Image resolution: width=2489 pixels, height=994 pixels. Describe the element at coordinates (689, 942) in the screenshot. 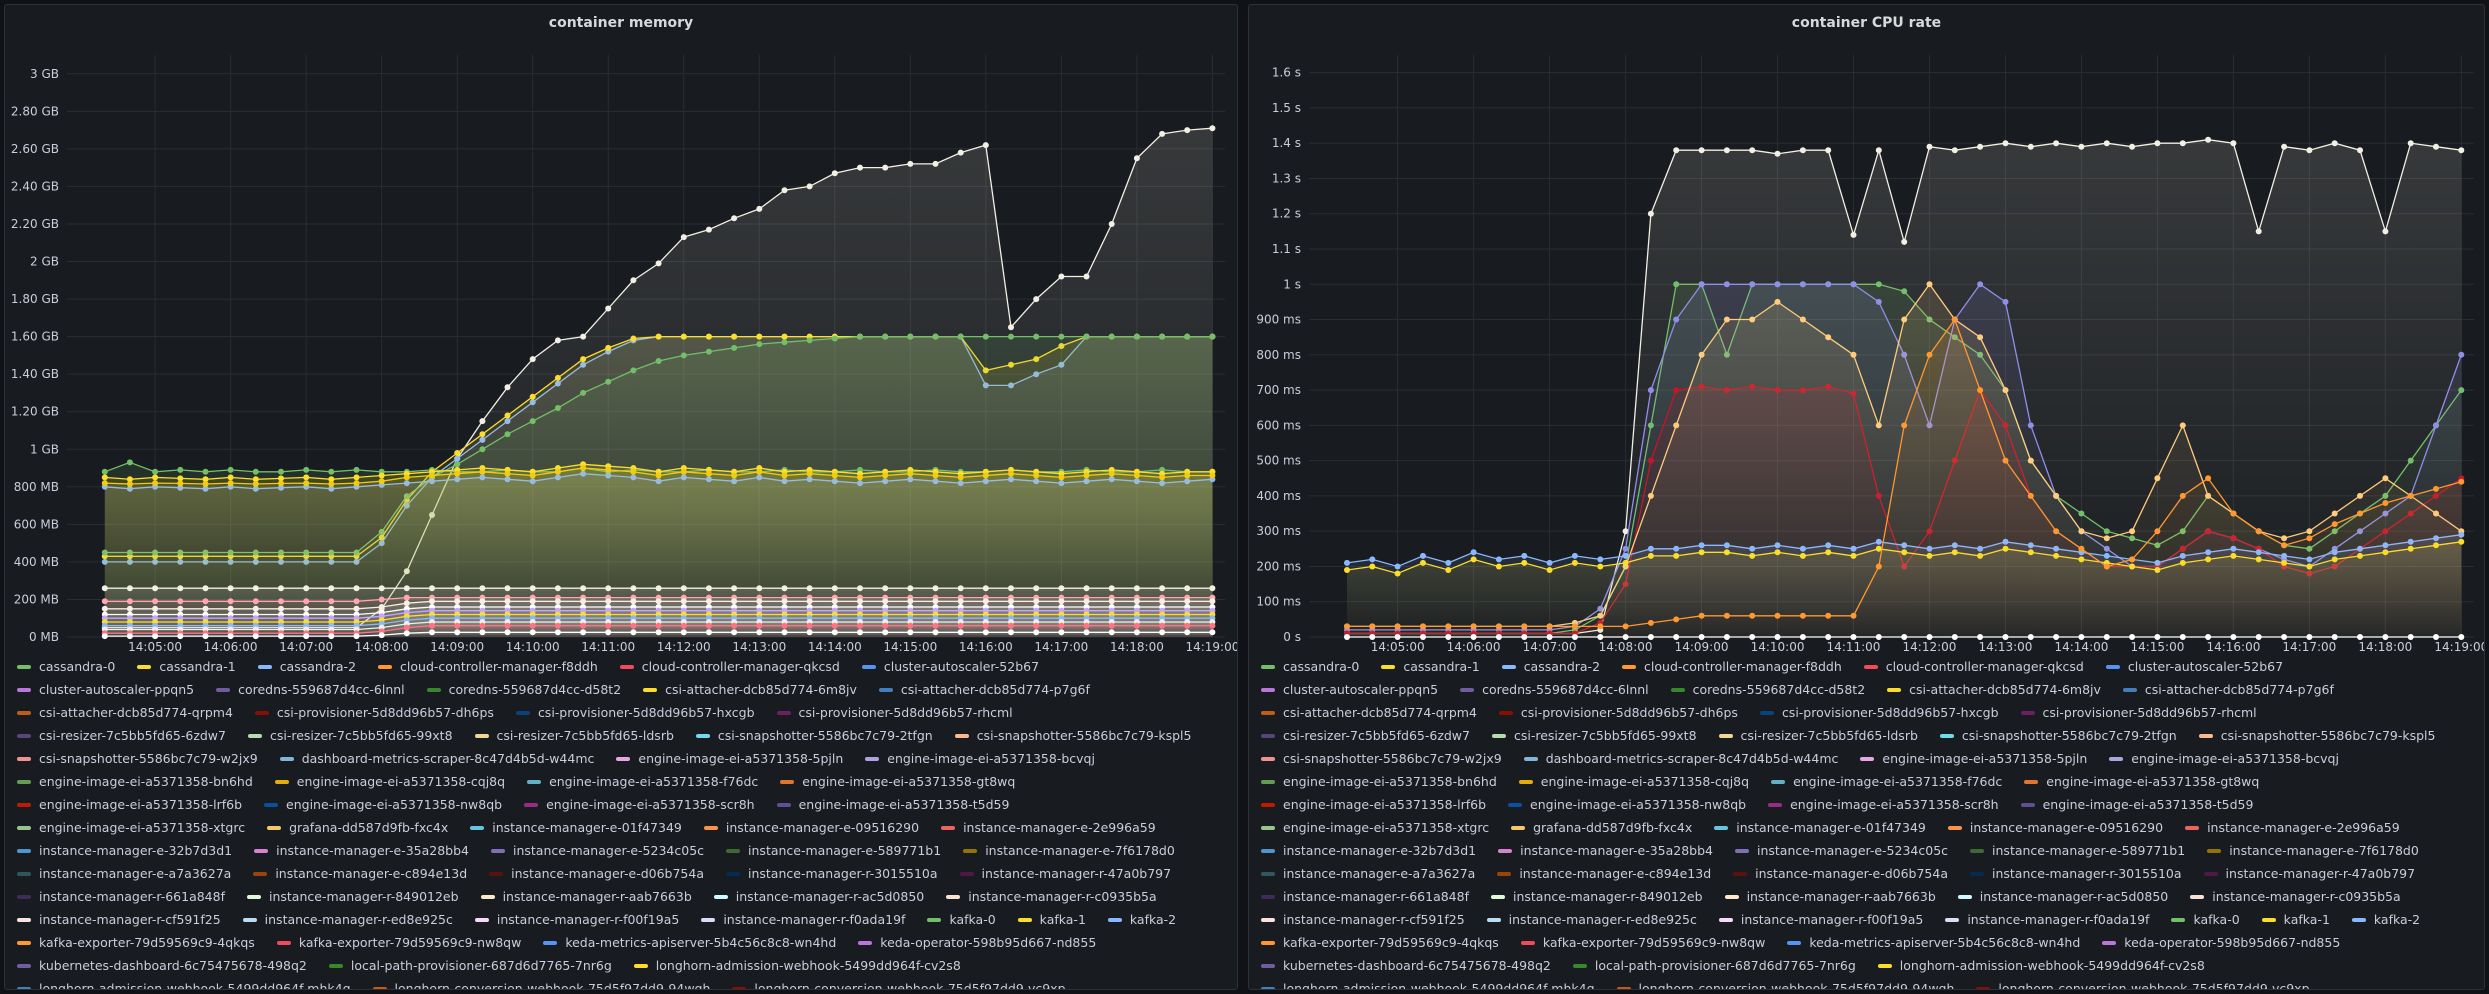

I see `legend-item: keda-metrics-apiserver-5b4c56c8c8-wn4hd` at that location.